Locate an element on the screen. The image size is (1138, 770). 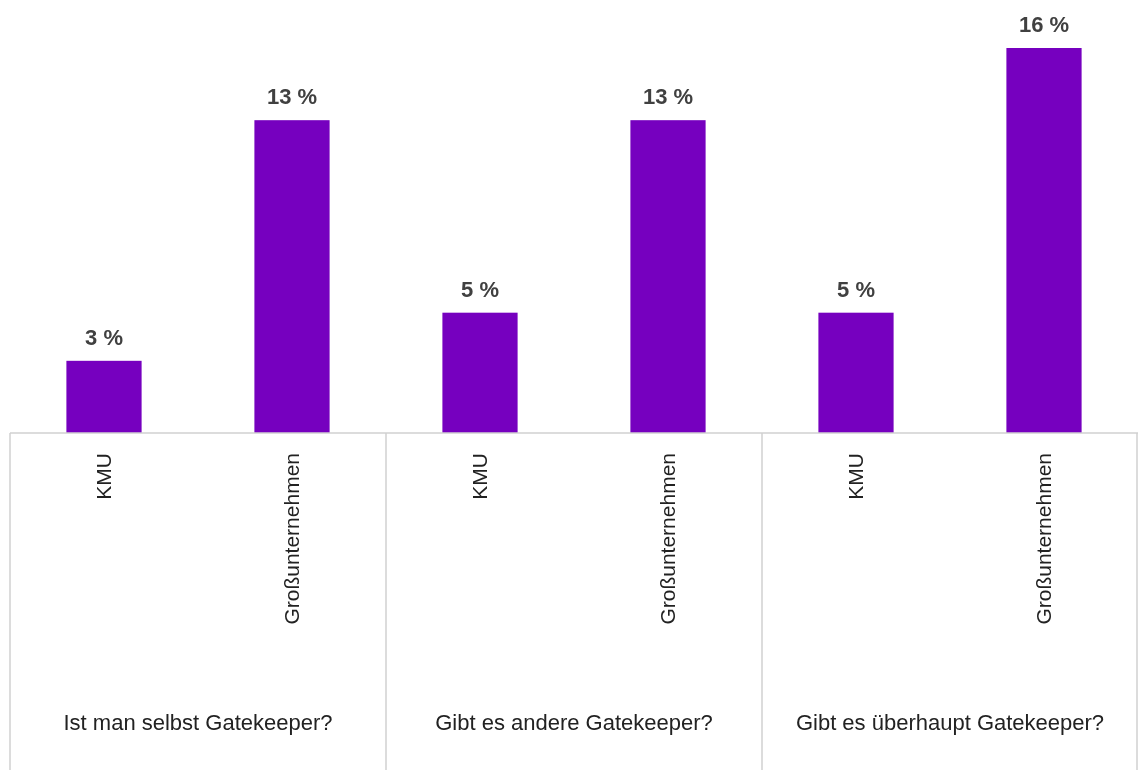
data-label: 3 % is located at coordinates (104, 337).